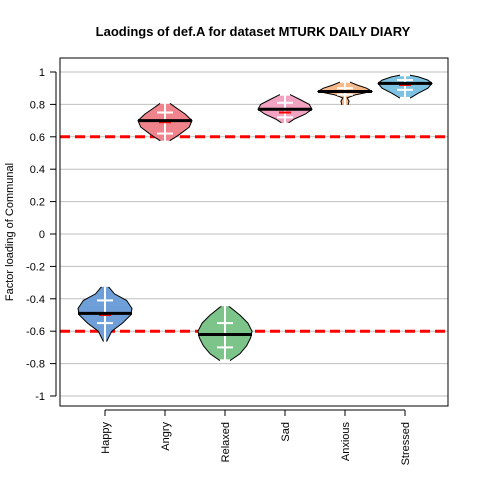  Describe the element at coordinates (406, 443) in the screenshot. I see `x-tick-label: Stressed` at that location.